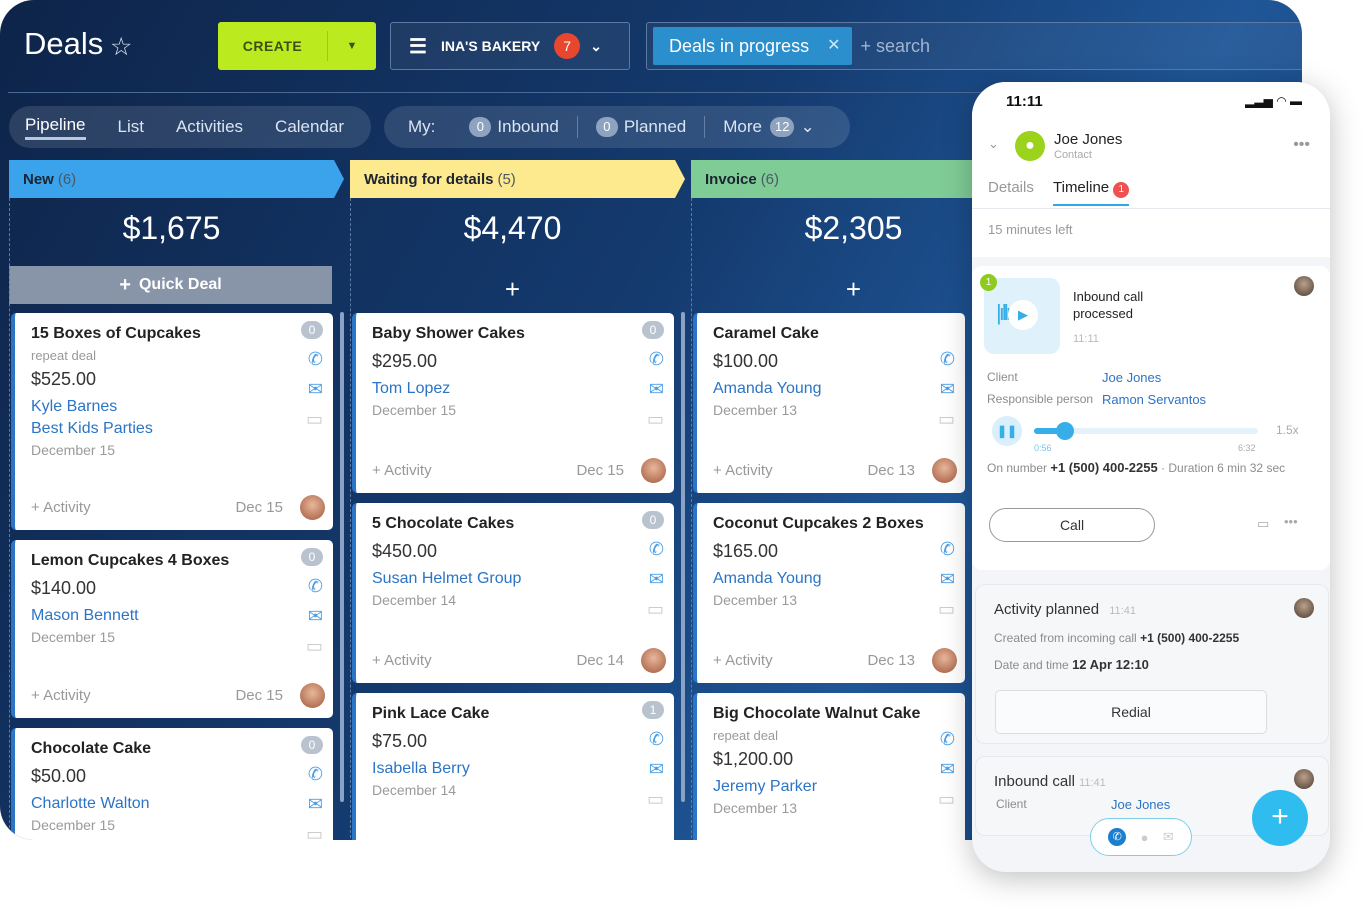 The height and width of the screenshot is (909, 1366). What do you see at coordinates (443, 523) in the screenshot?
I see `deal-title: 5 Chocolate Cakes` at bounding box center [443, 523].